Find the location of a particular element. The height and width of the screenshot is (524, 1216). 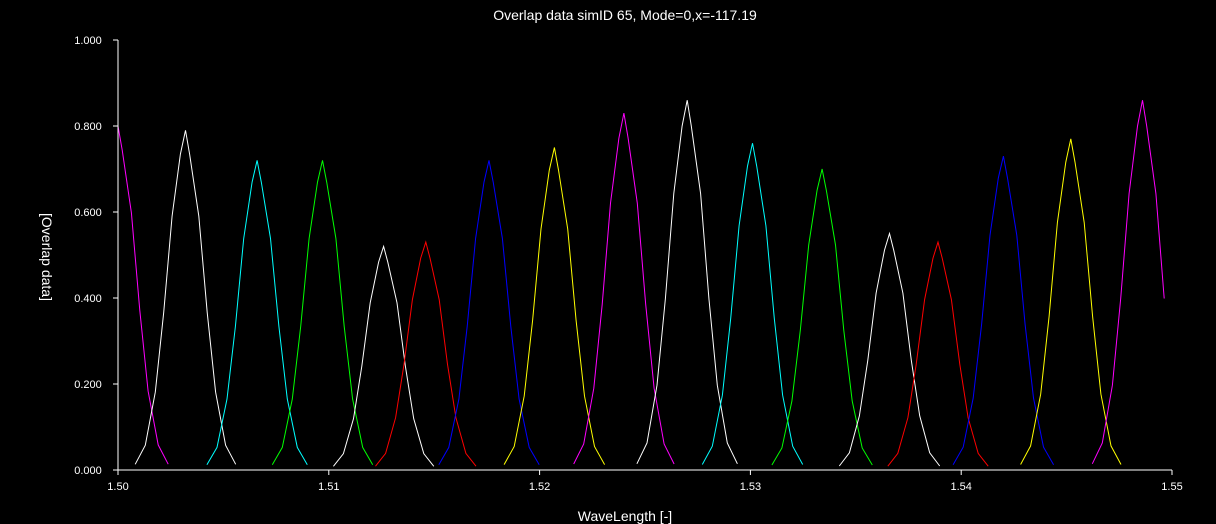

series-12-peak is located at coordinates (822, 317).